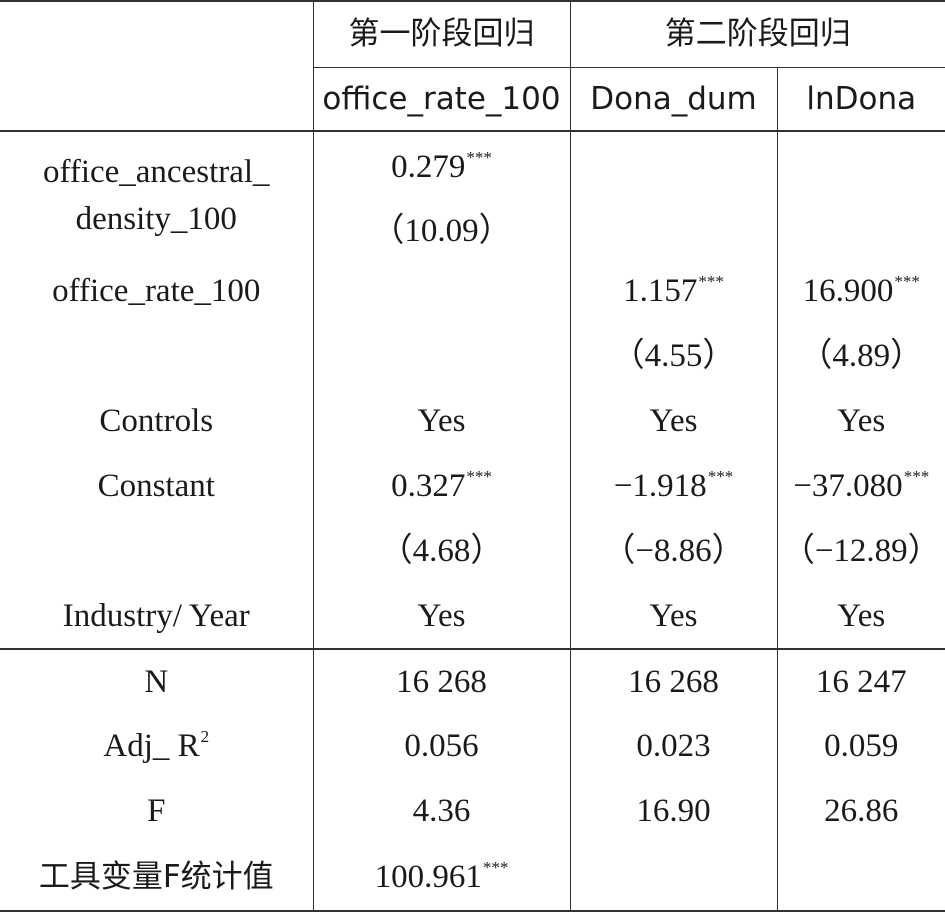 This screenshot has height=913, width=945. I want to click on row-label-ancestral: office_ancestral_ density_100, so click(156, 194).